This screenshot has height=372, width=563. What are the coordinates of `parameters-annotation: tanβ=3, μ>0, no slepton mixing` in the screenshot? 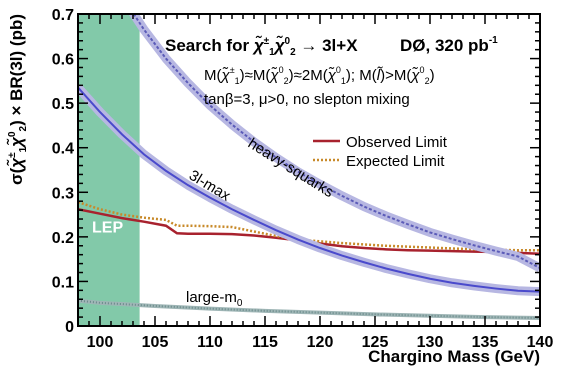 It's located at (307, 99).